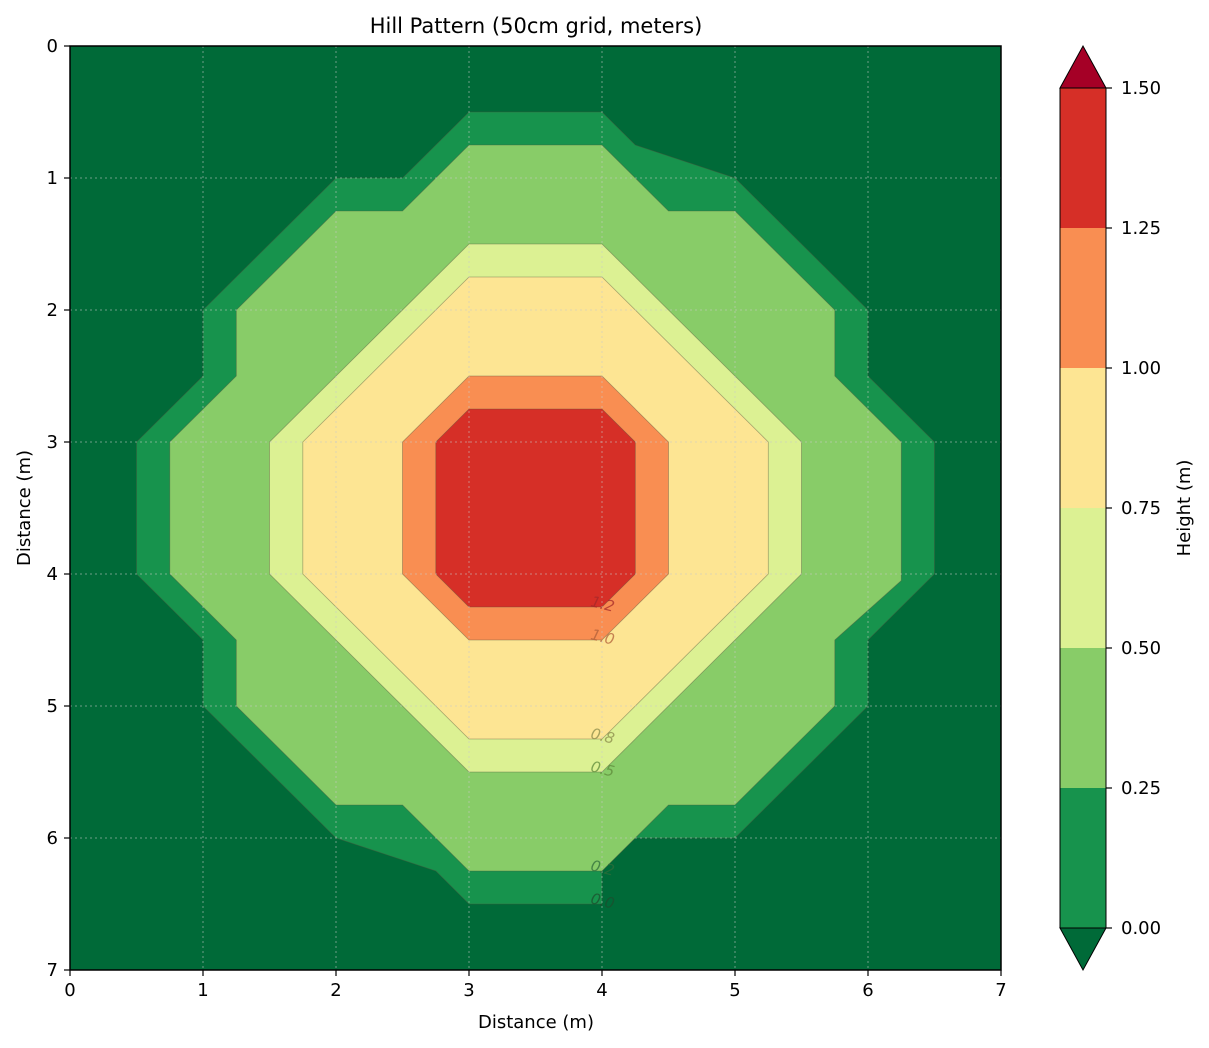  I want to click on y-axis: 0 1 2 3 4 5 6 7, so click(58, 508).